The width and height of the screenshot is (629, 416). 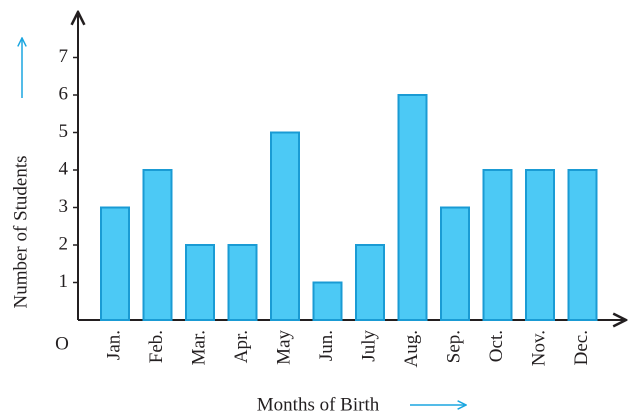 I want to click on y-tick-label: 6, so click(x=64, y=93).